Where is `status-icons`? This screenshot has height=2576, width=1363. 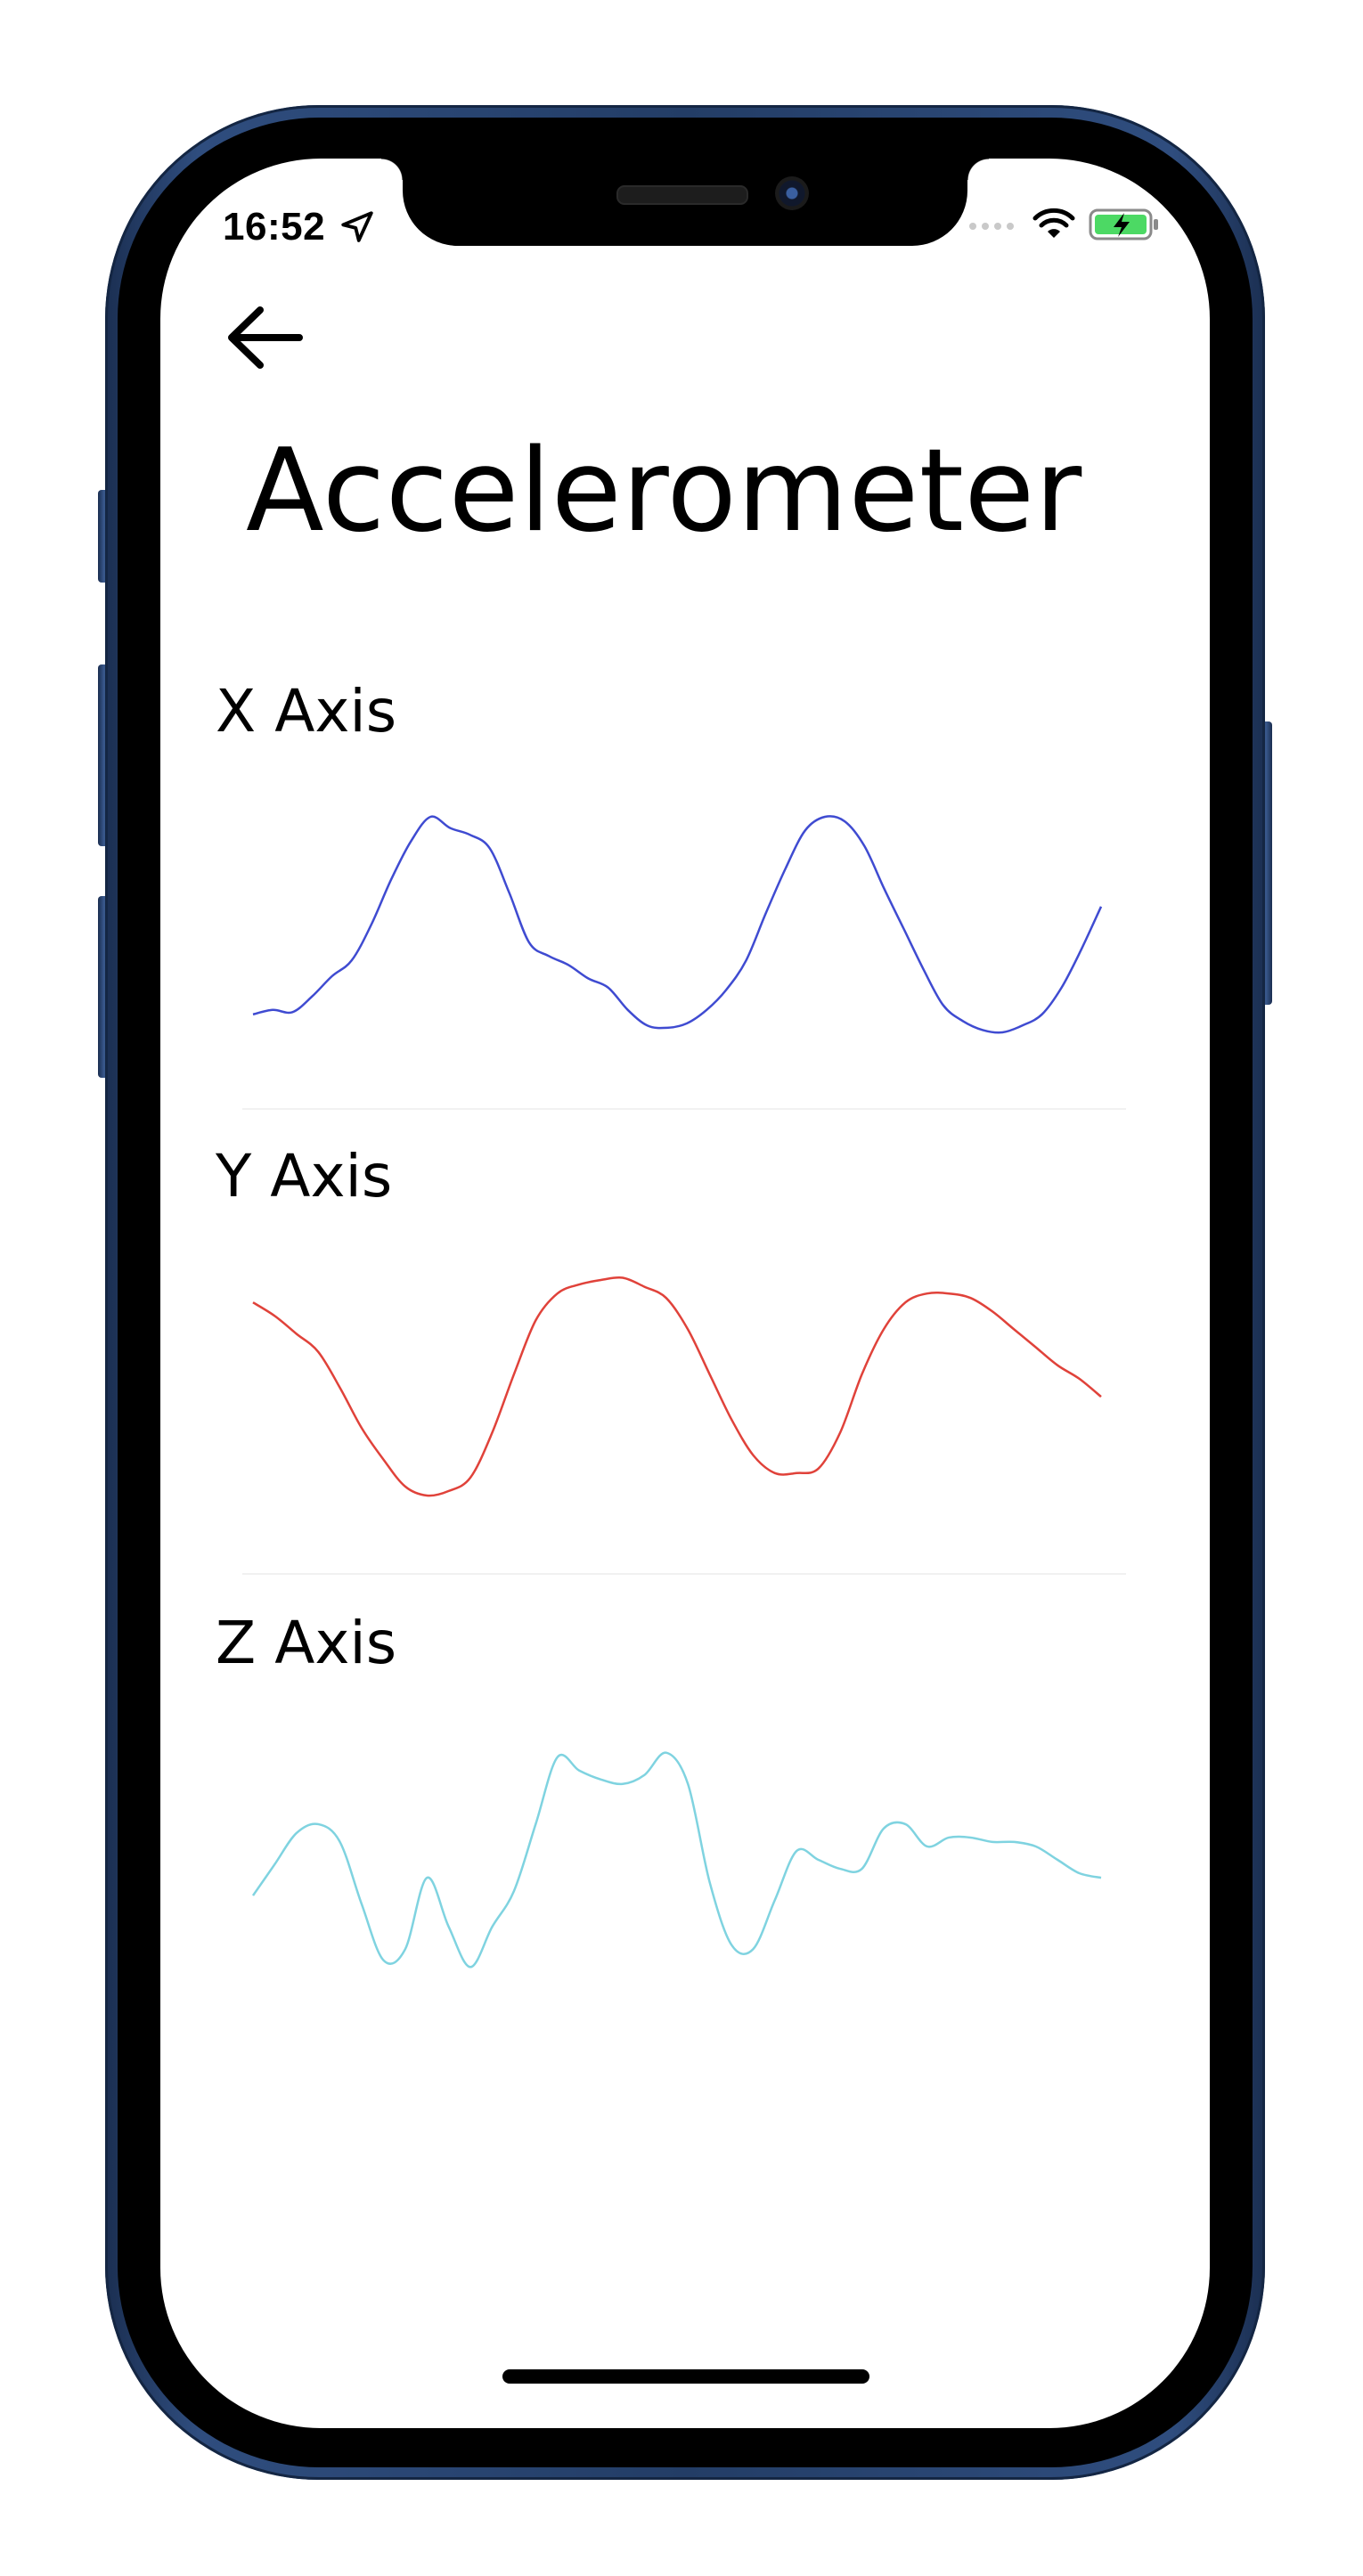 status-icons is located at coordinates (1063, 224).